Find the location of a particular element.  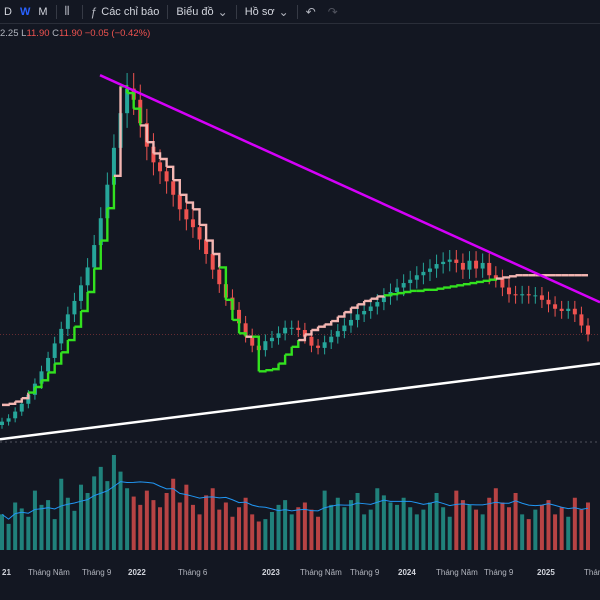

undo-icon: ↶ is located at coordinates (310, 11).